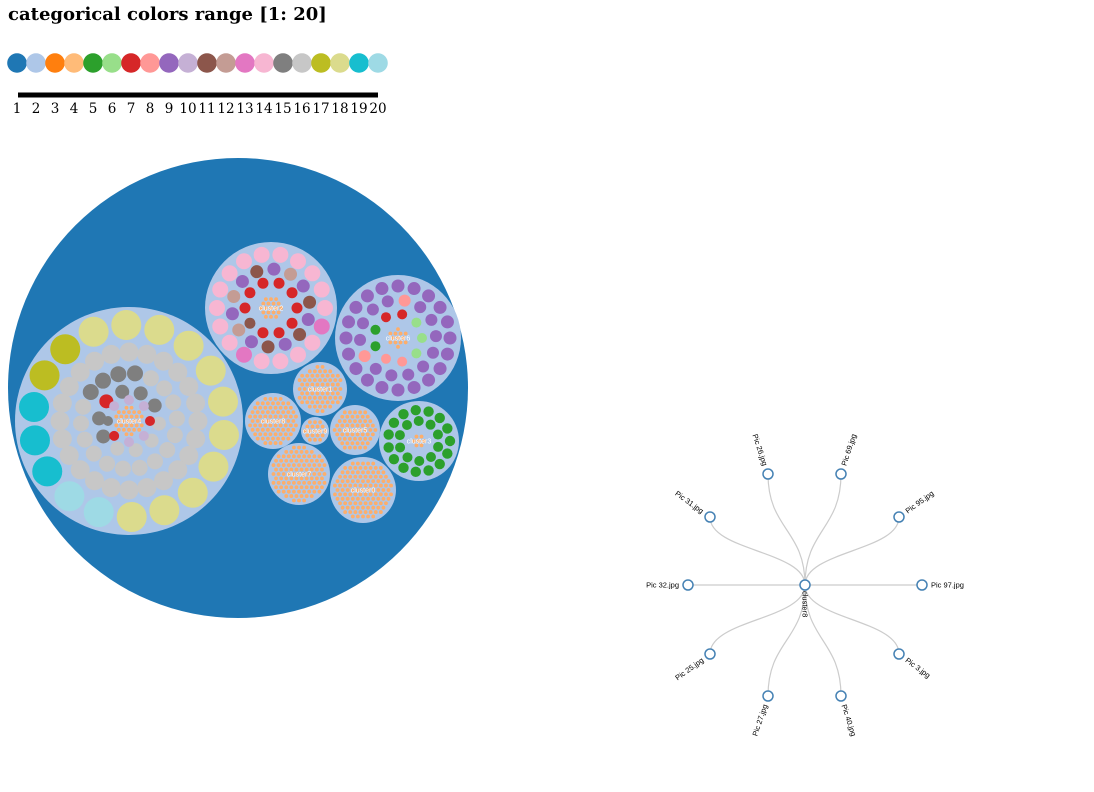 The image size is (1094, 792). I want to click on cluster-group: cluster7, so click(299, 474).